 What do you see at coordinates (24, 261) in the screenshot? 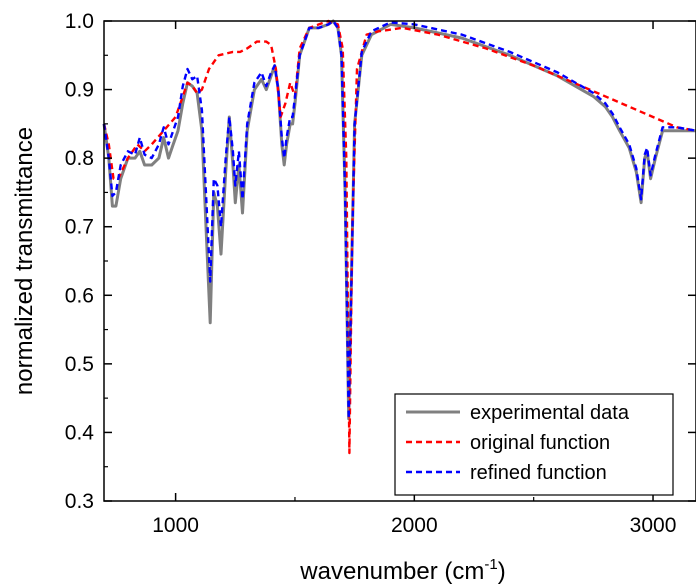
I see `y-axis-title: normalized transmittance` at bounding box center [24, 261].